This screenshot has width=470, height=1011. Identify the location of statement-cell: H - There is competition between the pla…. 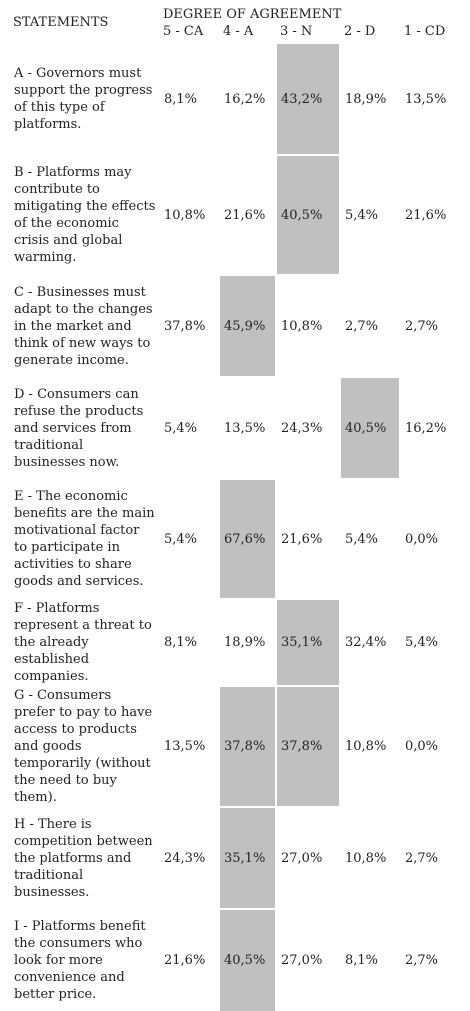
(83, 857).